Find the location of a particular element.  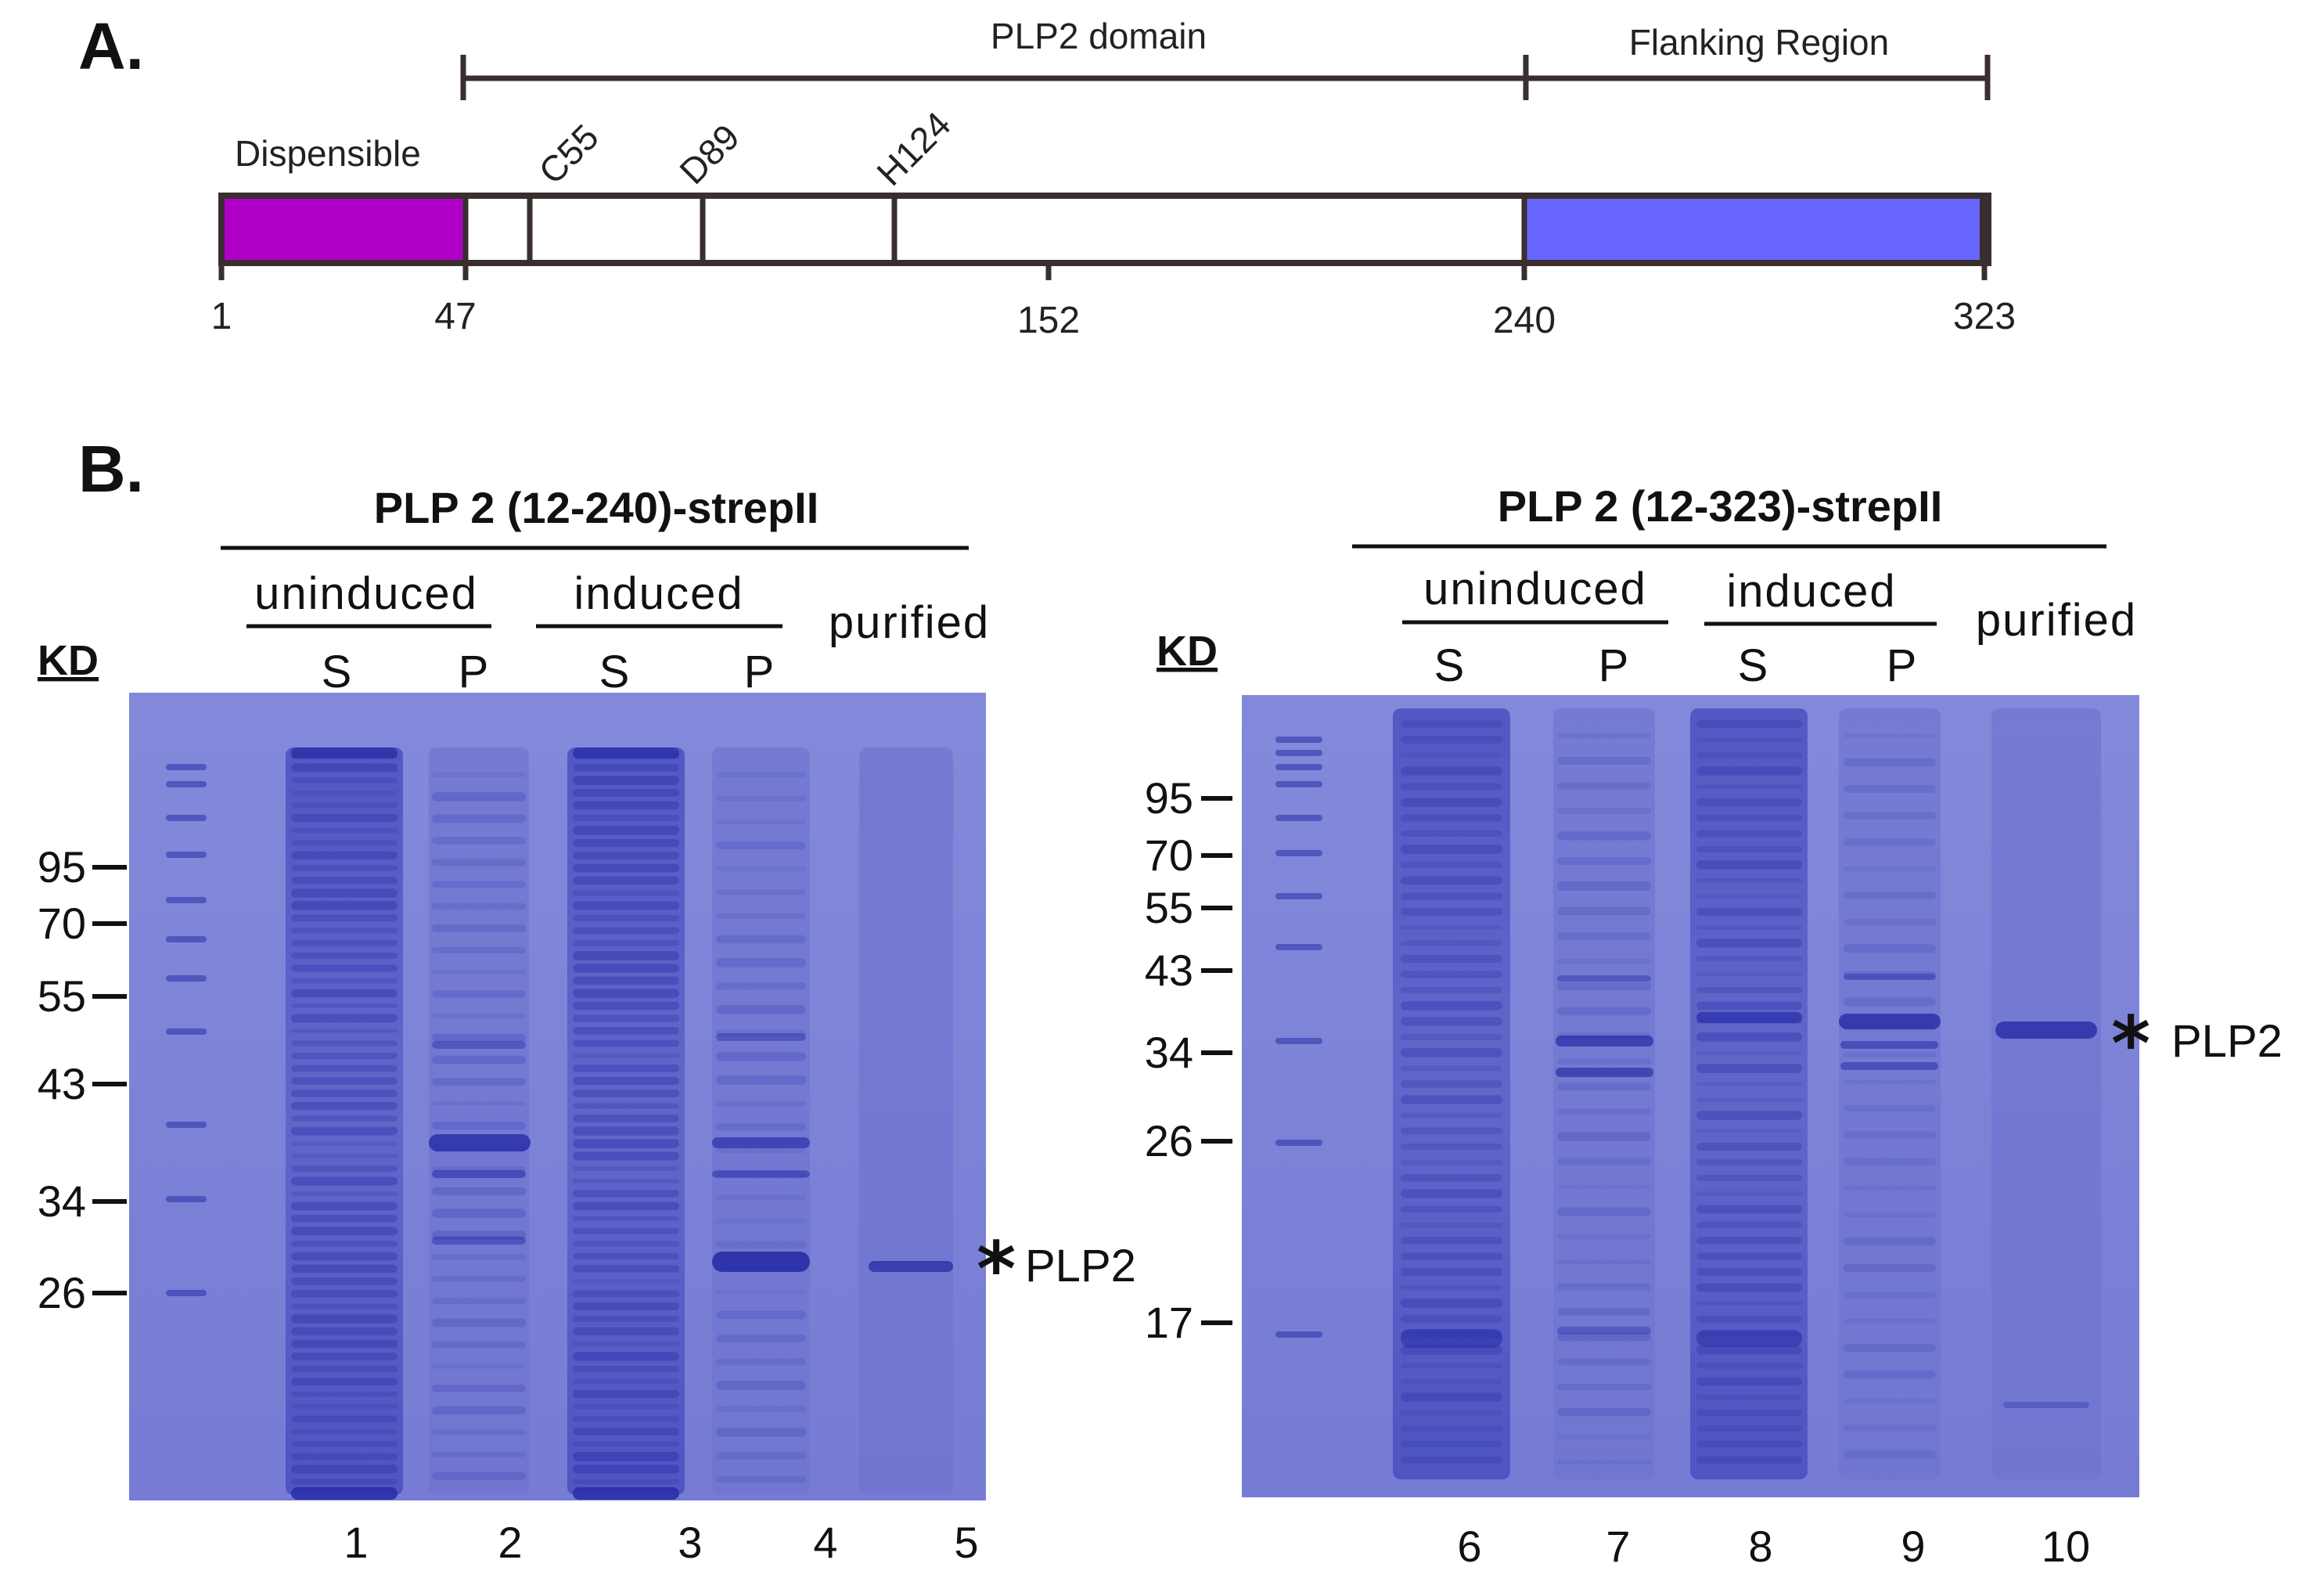

right-p-label-1: P is located at coordinates (1614, 665).